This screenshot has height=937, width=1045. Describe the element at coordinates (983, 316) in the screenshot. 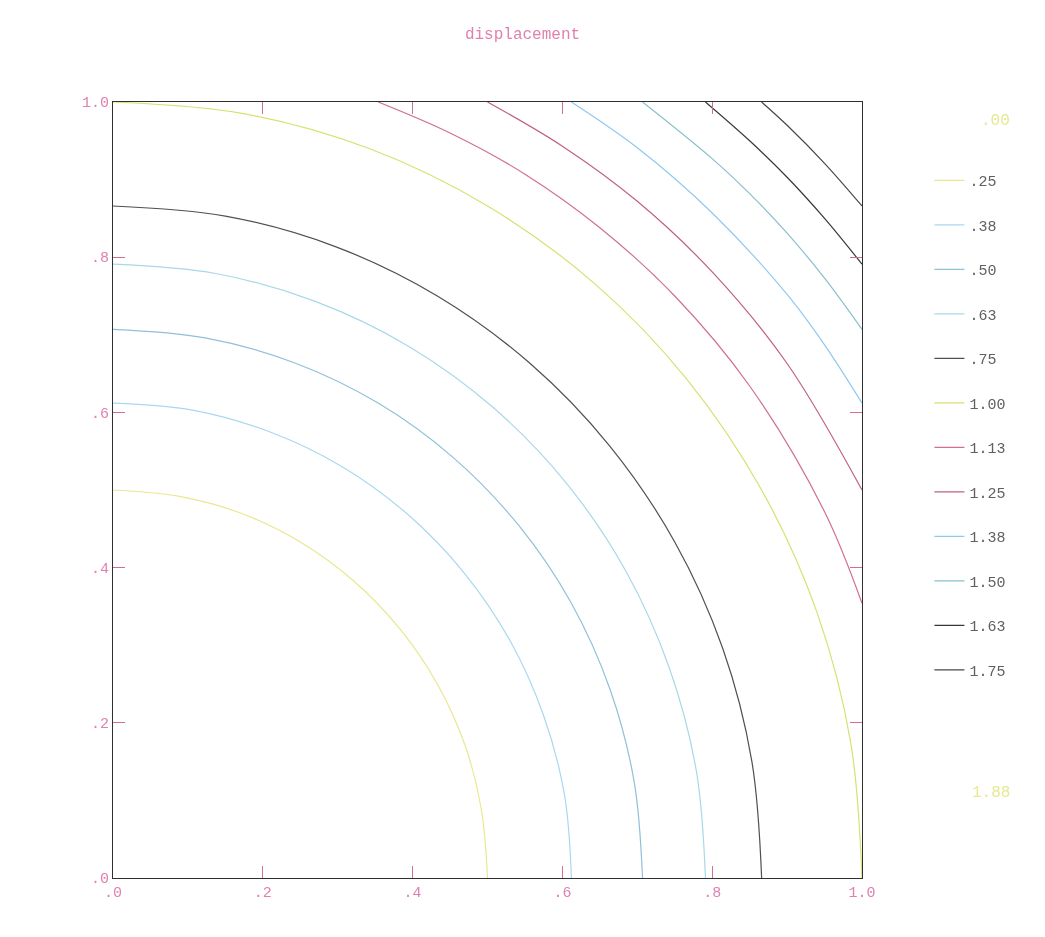

I see `legend-label: .63` at that location.